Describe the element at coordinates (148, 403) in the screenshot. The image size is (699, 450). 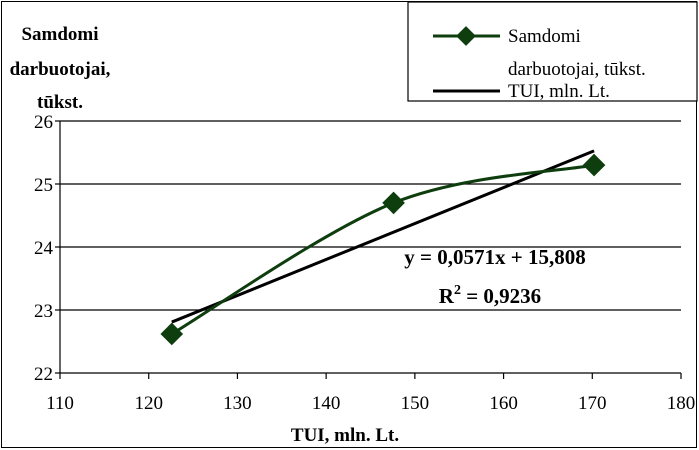
I see `tick-label-x-120: 120` at that location.